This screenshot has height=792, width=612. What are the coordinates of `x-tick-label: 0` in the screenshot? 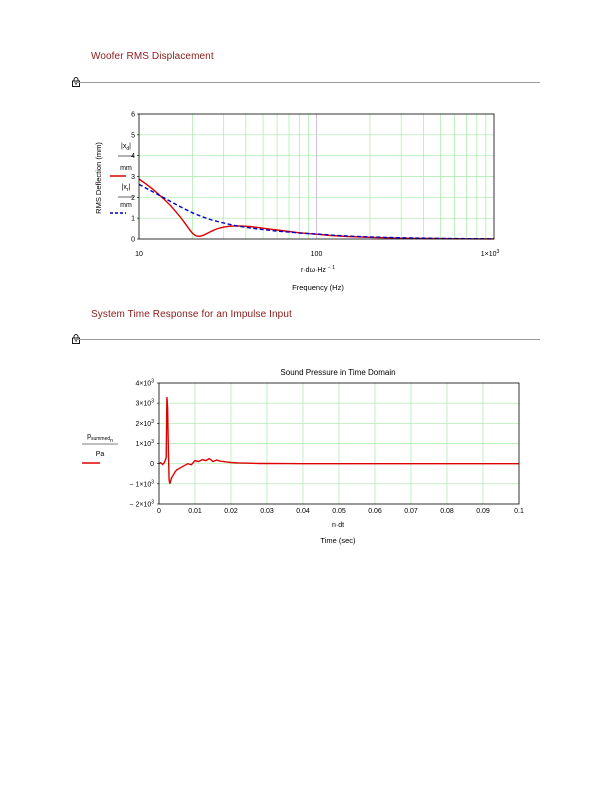 It's located at (159, 511).